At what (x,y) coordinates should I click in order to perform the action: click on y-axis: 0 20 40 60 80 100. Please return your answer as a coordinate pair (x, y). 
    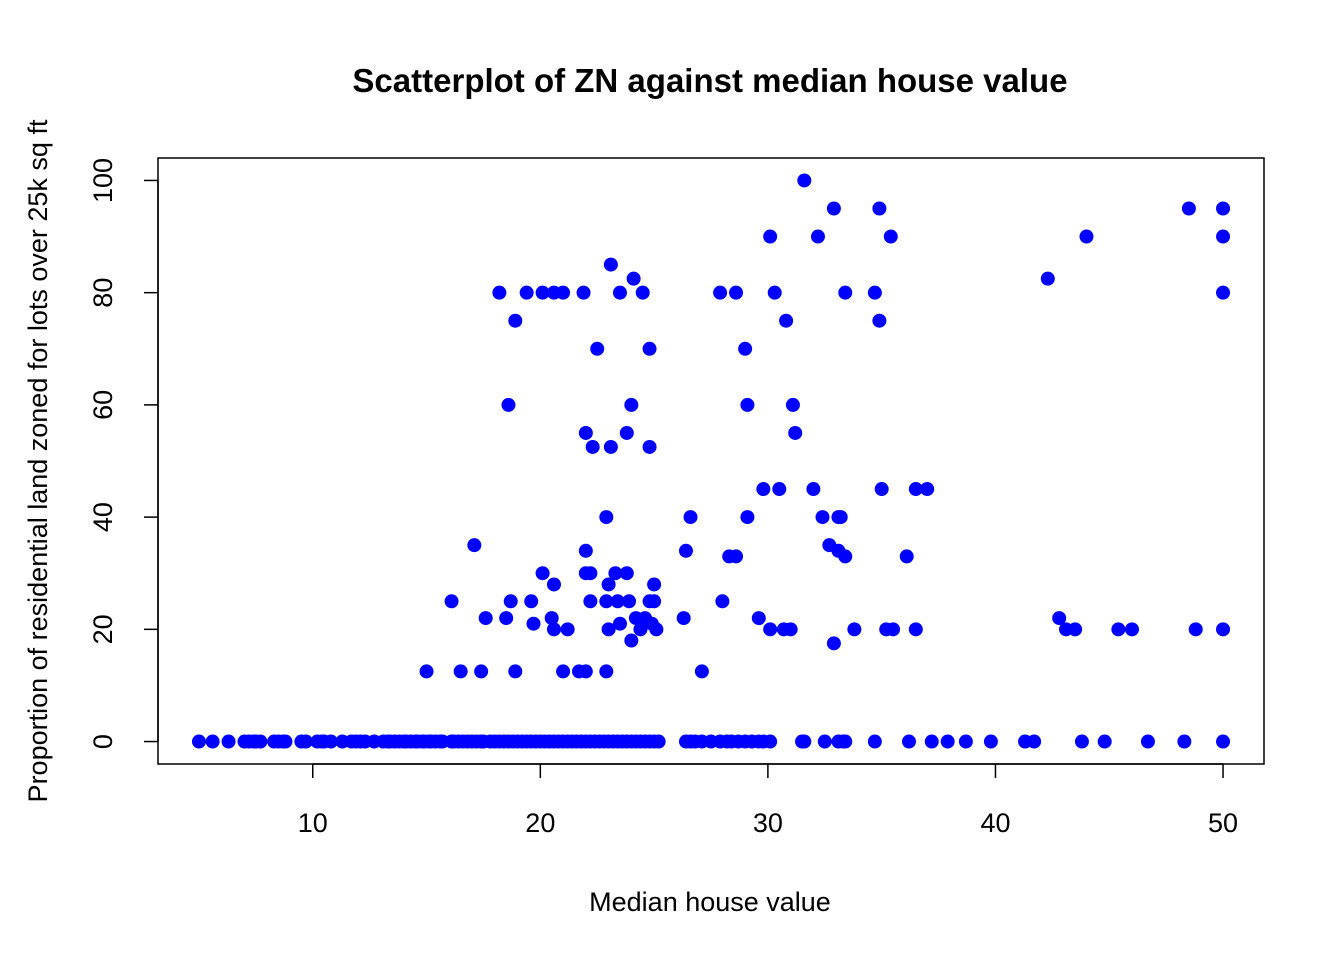
    Looking at the image, I should click on (123, 453).